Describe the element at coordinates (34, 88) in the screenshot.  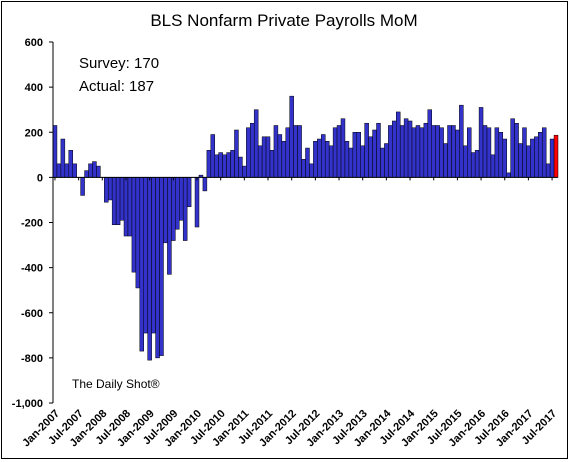
I see `y-tick-label: 400` at that location.